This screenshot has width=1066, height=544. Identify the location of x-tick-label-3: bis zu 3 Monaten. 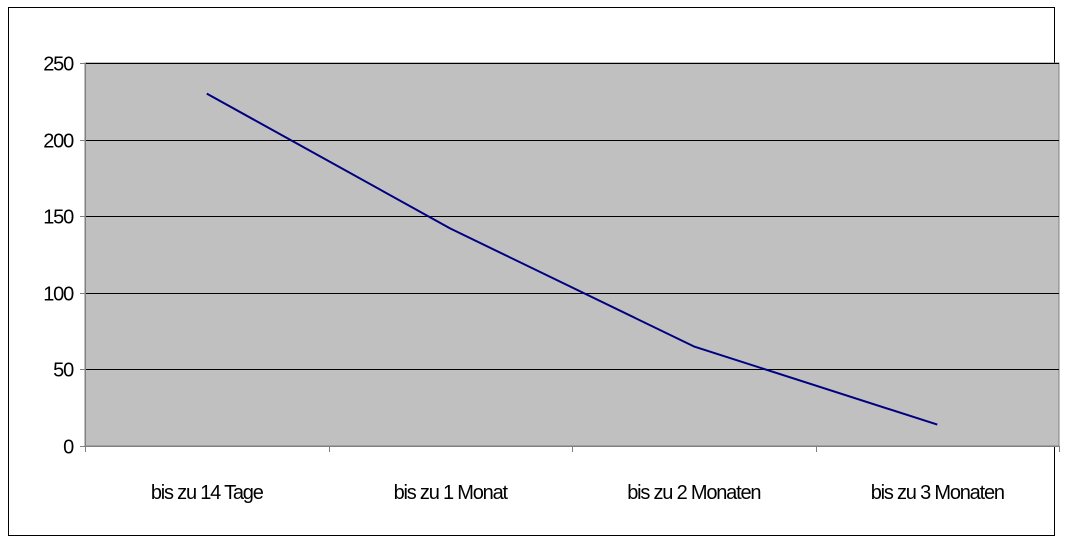
(937, 493).